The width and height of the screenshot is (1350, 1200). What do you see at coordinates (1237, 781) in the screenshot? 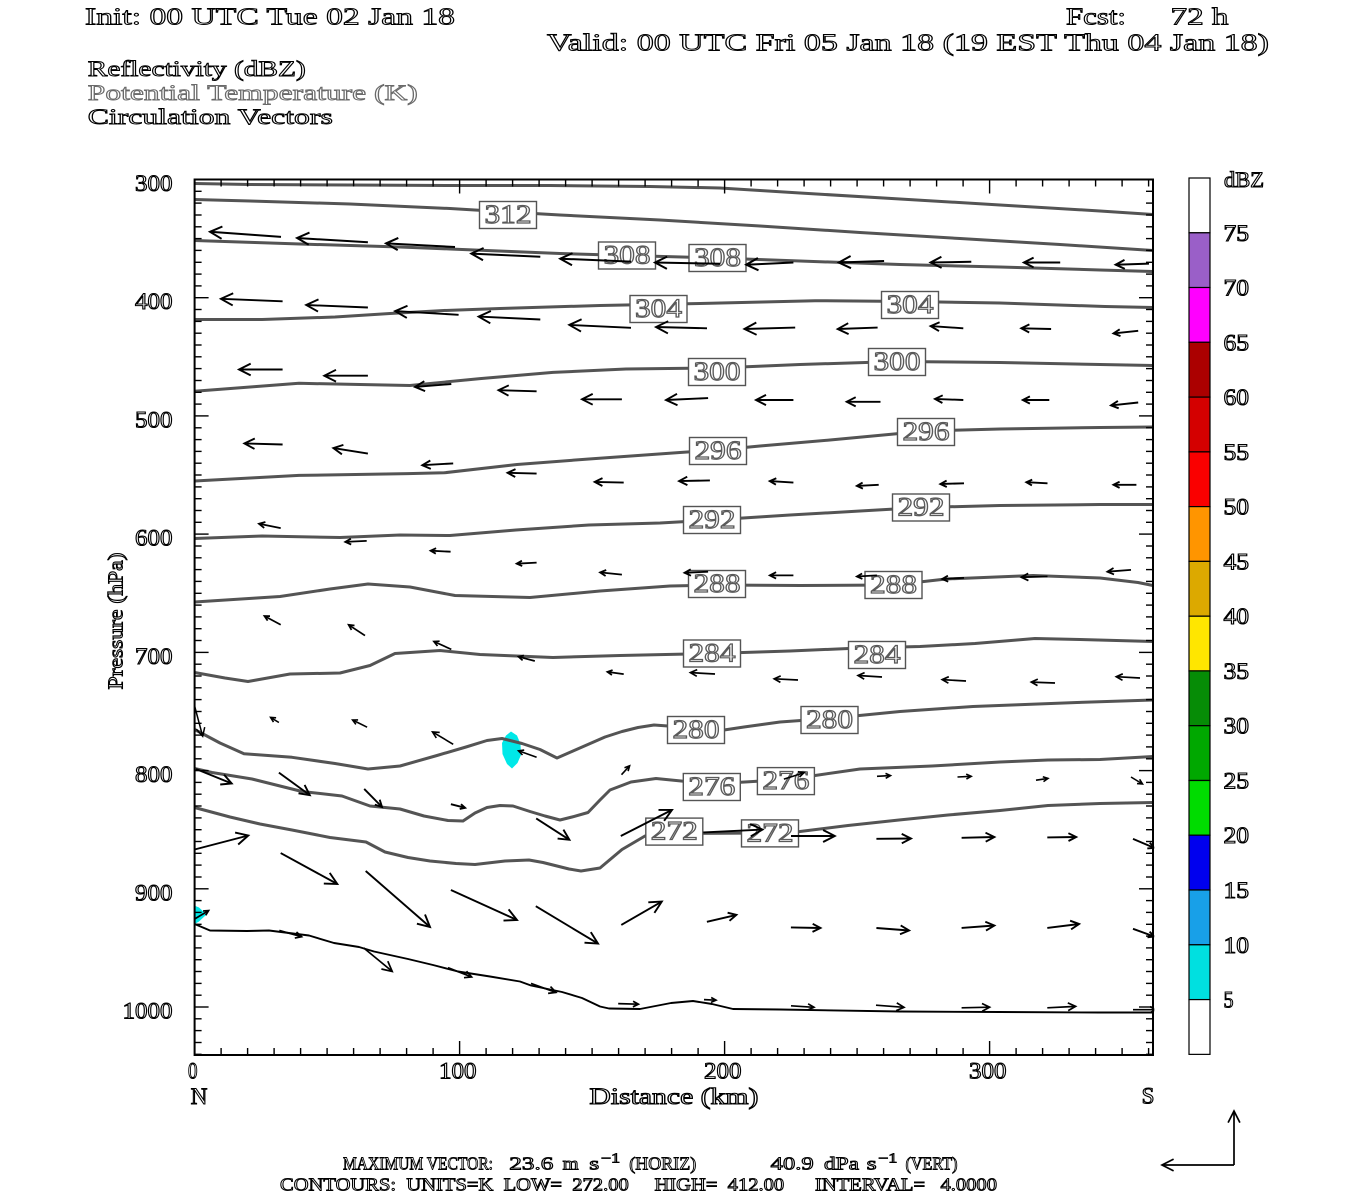
I see `svg-text: 25` at bounding box center [1237, 781].